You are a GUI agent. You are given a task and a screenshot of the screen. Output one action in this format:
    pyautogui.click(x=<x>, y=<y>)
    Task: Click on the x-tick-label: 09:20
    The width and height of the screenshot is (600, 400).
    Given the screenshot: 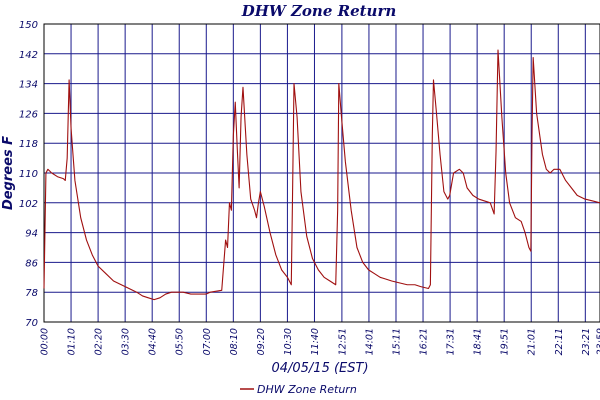 What is the action you would take?
    pyautogui.click(x=261, y=341)
    